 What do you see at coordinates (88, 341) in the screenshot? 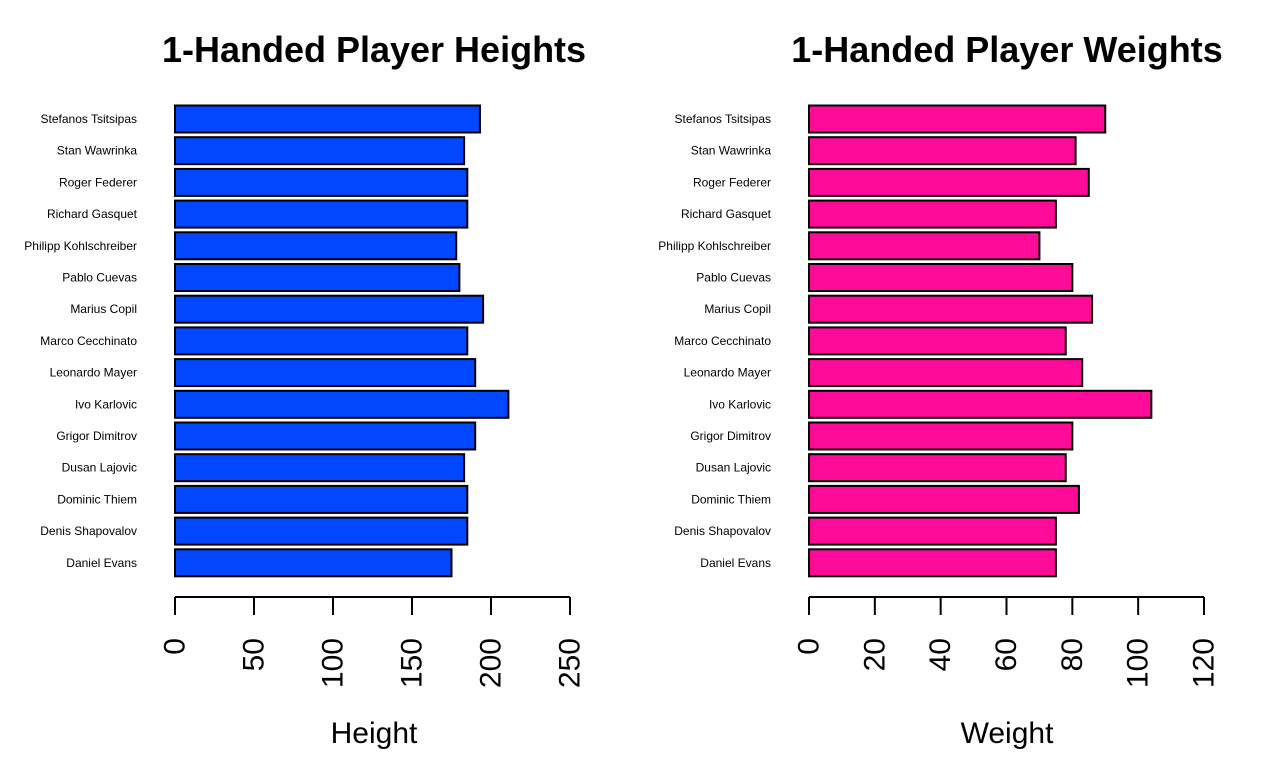
I see `heights-category-label: Marco Cecchinato` at bounding box center [88, 341].